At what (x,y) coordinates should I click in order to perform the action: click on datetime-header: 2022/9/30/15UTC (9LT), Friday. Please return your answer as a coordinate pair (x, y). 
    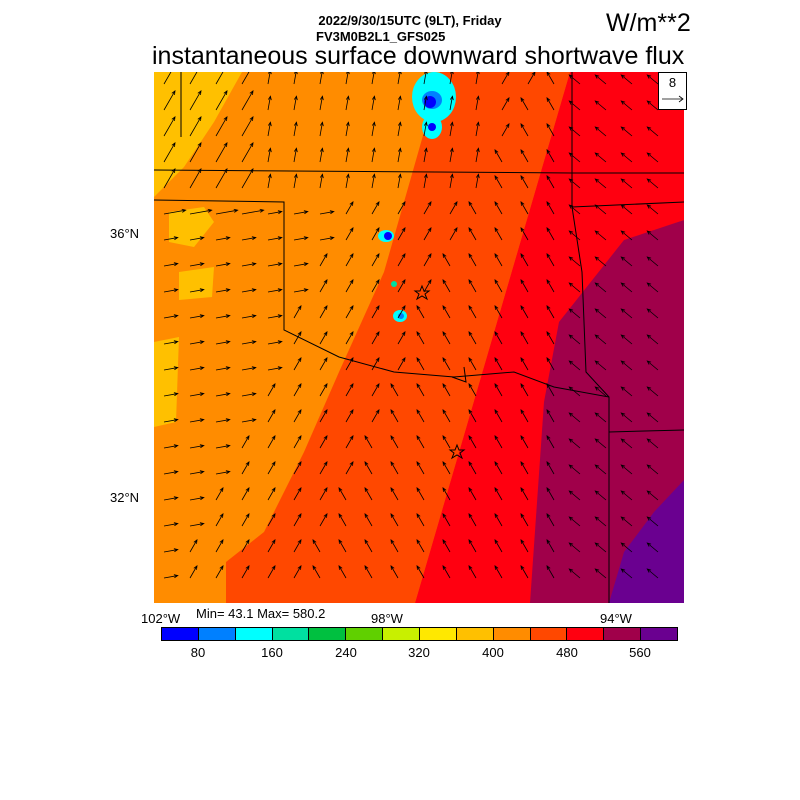
    Looking at the image, I should click on (410, 20).